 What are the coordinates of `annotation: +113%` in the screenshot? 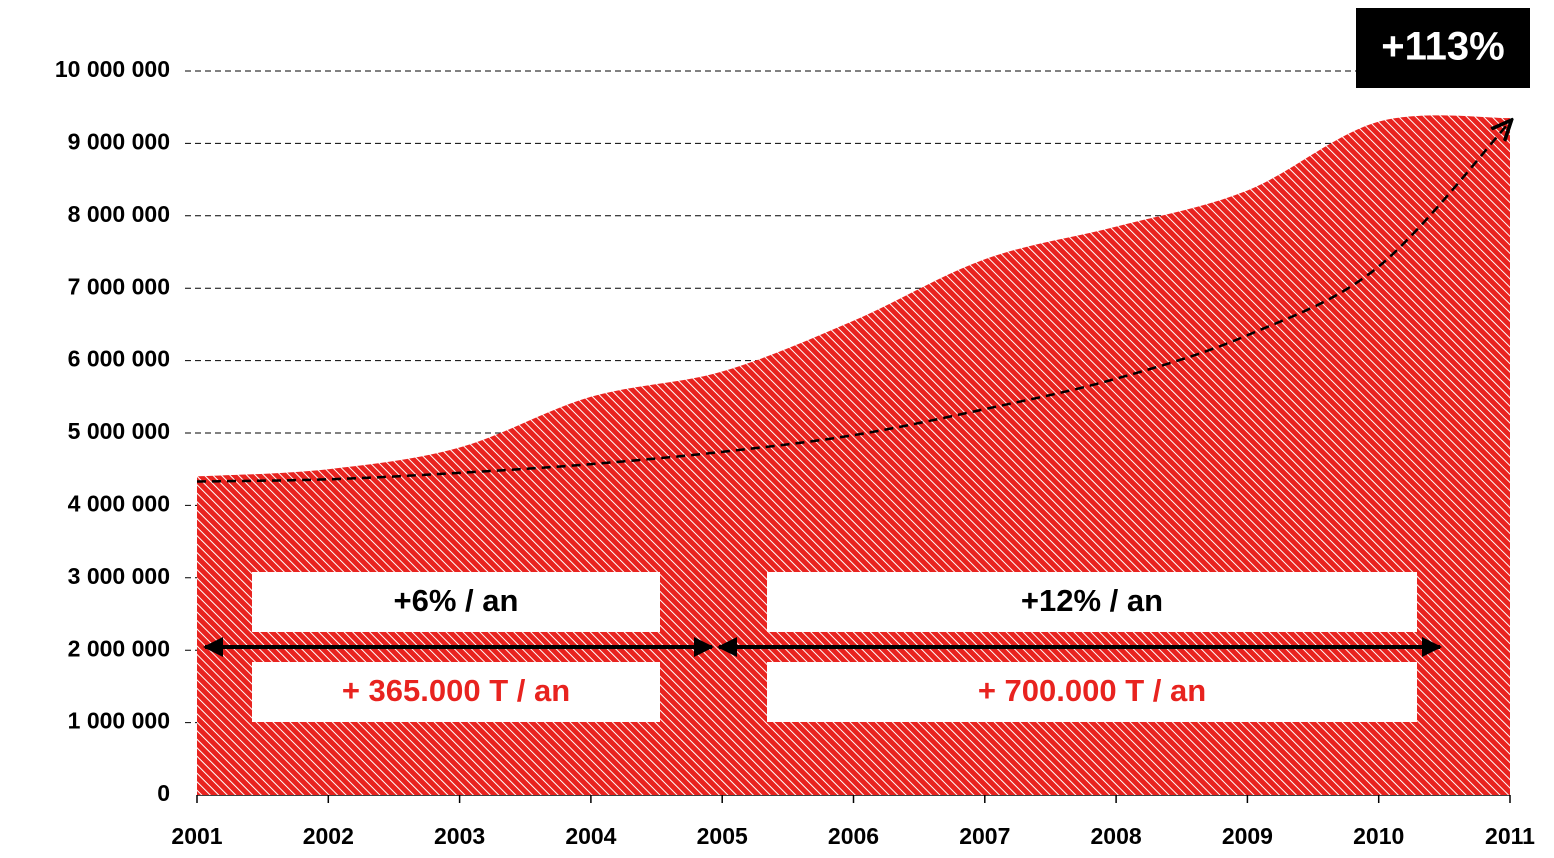 It's located at (1442, 47).